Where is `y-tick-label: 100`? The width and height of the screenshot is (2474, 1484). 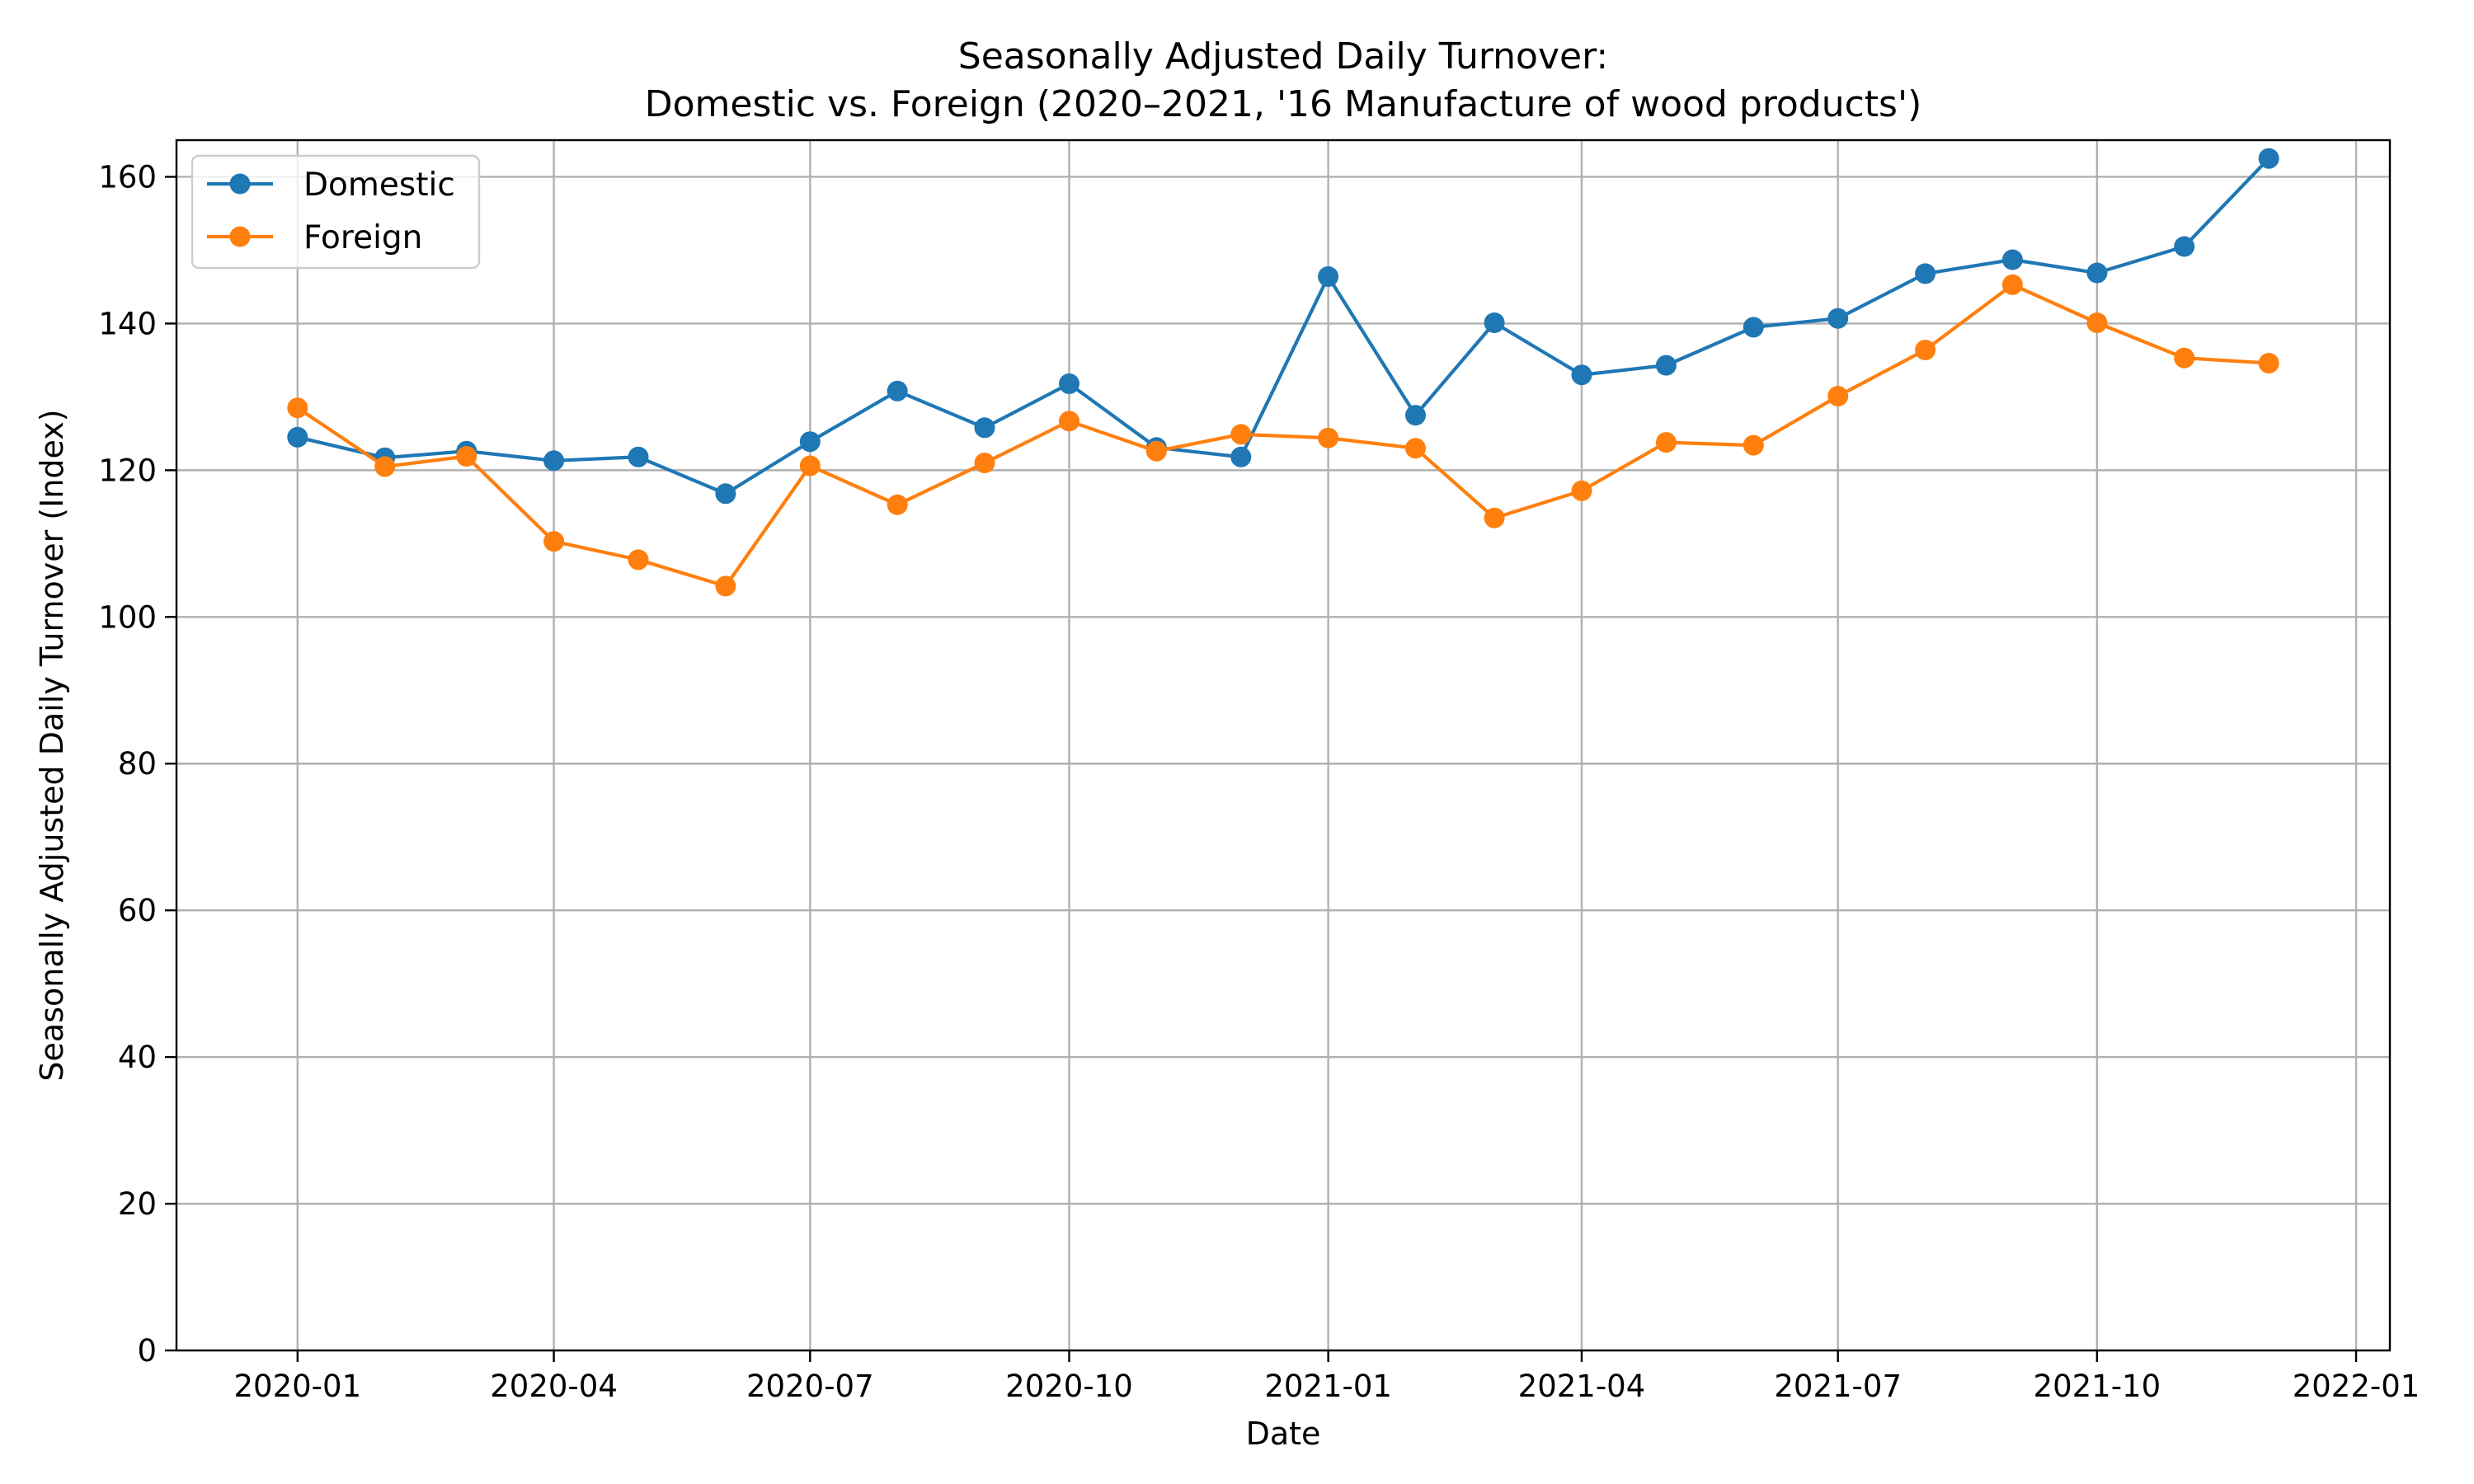
y-tick-label: 100 is located at coordinates (127, 617).